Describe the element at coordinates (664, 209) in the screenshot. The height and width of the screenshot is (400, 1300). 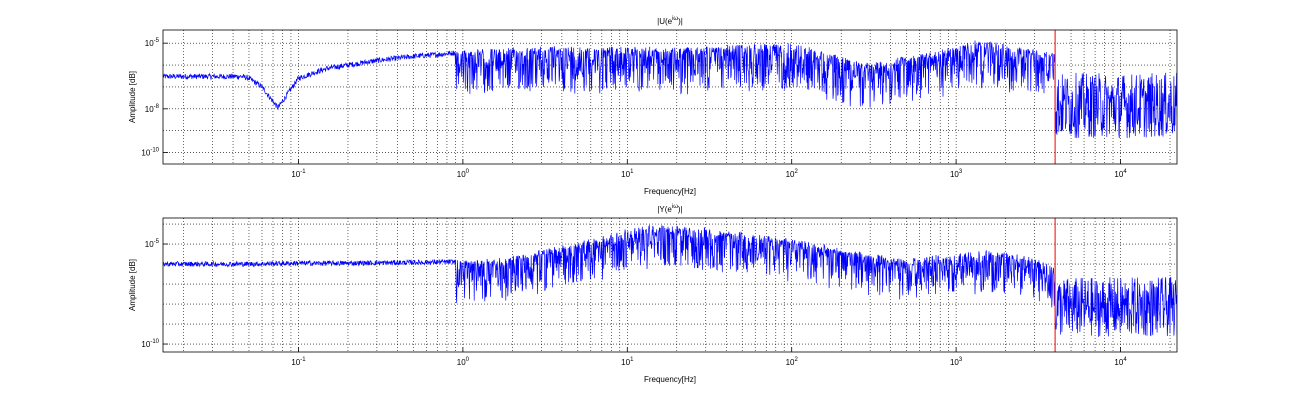
I see `chart-title-base: |Y(e` at that location.